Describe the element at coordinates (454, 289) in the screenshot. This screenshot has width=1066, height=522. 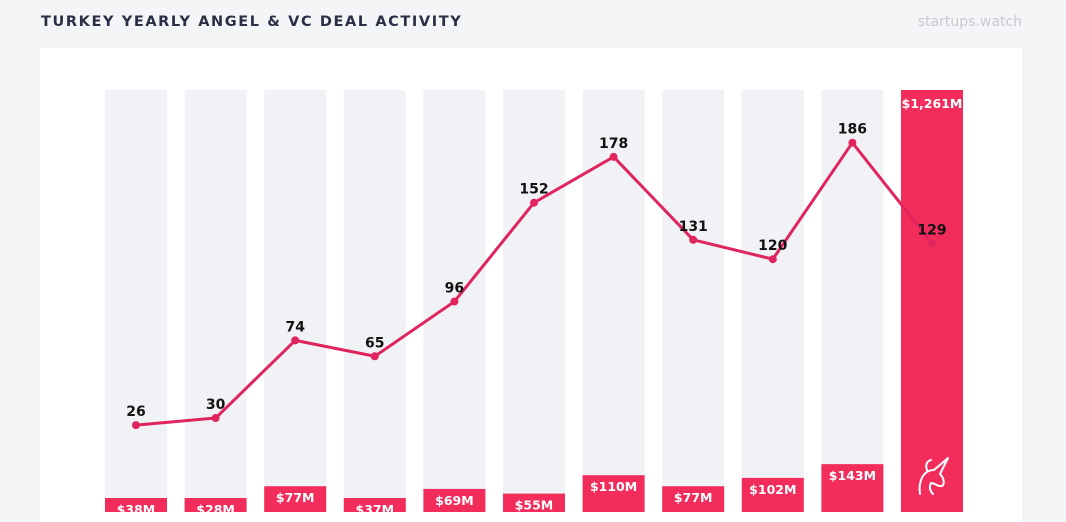
I see `deal-count-label: 96` at that location.